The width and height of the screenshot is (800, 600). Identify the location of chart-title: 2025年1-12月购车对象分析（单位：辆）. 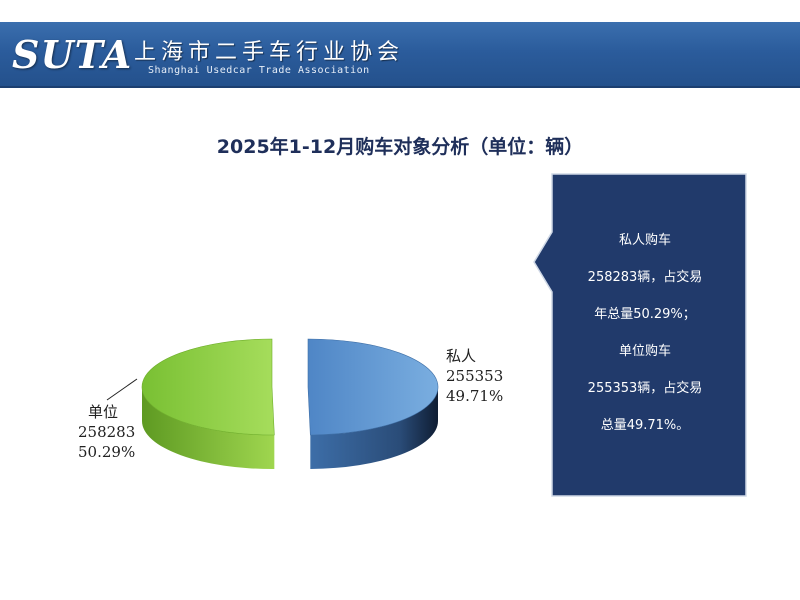
(400, 147).